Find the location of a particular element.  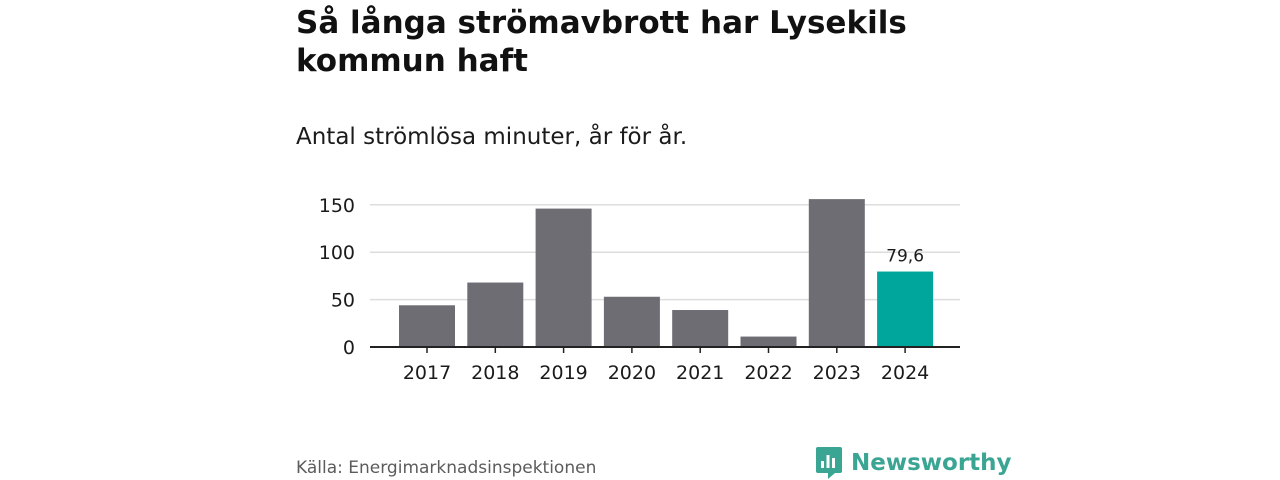

bar-2024 is located at coordinates (905, 309).